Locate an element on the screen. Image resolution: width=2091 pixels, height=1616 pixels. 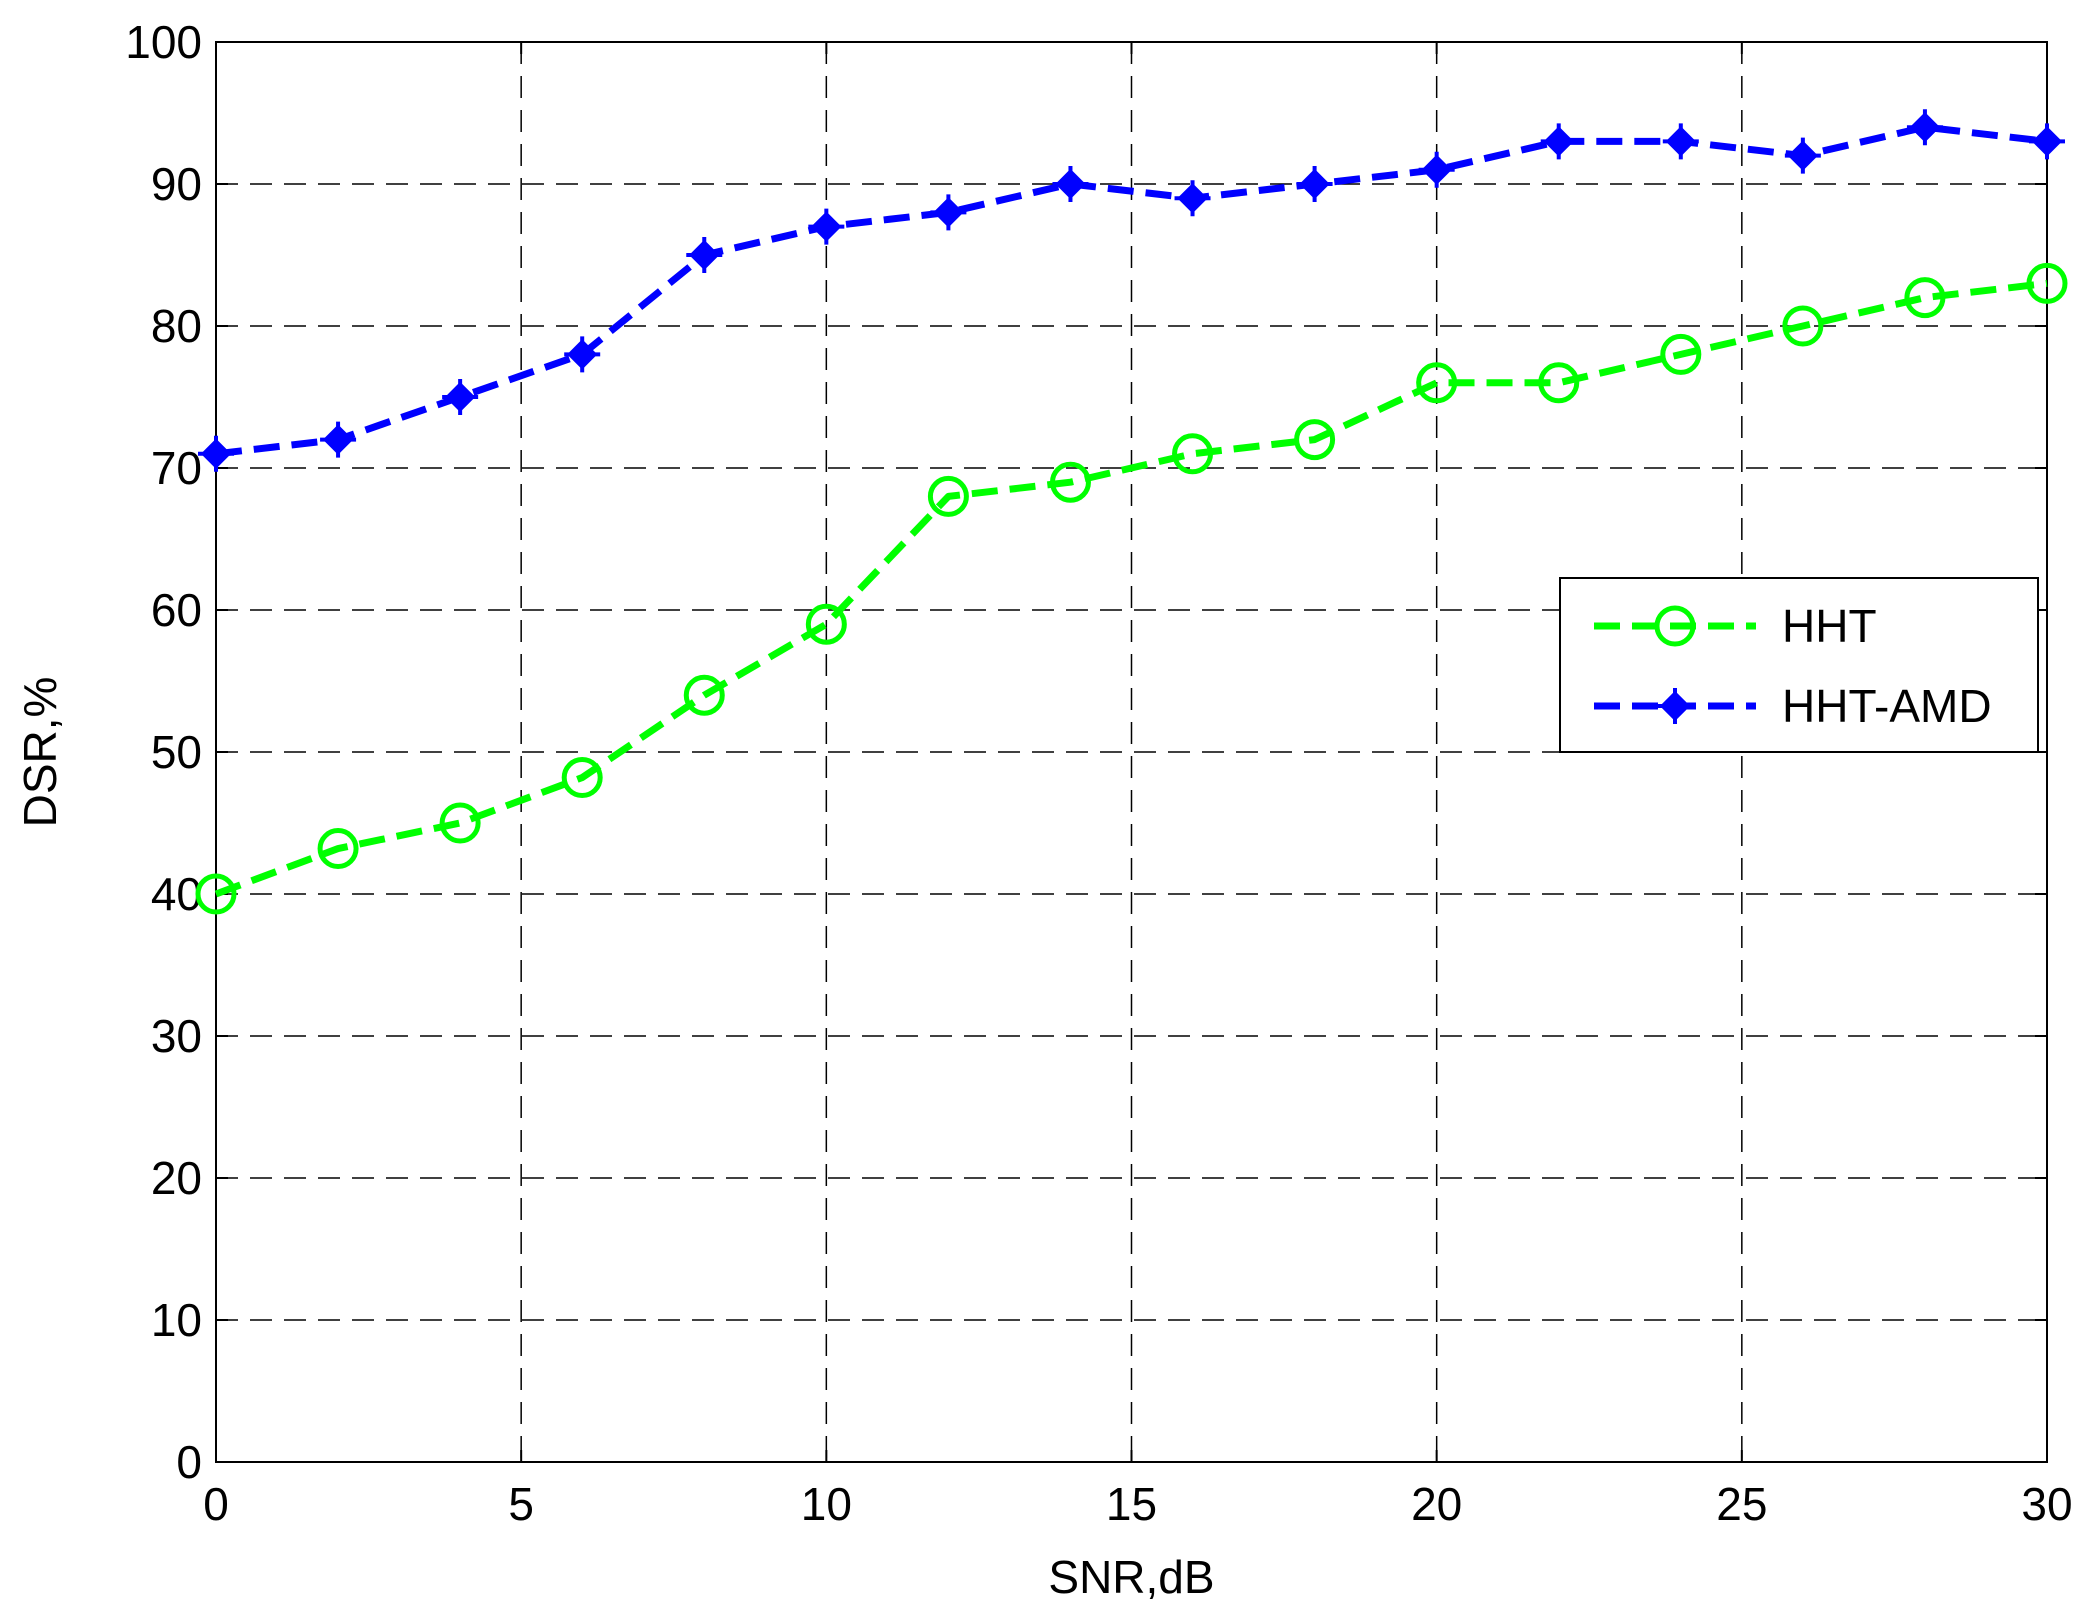
legend-box is located at coordinates (1799, 665).